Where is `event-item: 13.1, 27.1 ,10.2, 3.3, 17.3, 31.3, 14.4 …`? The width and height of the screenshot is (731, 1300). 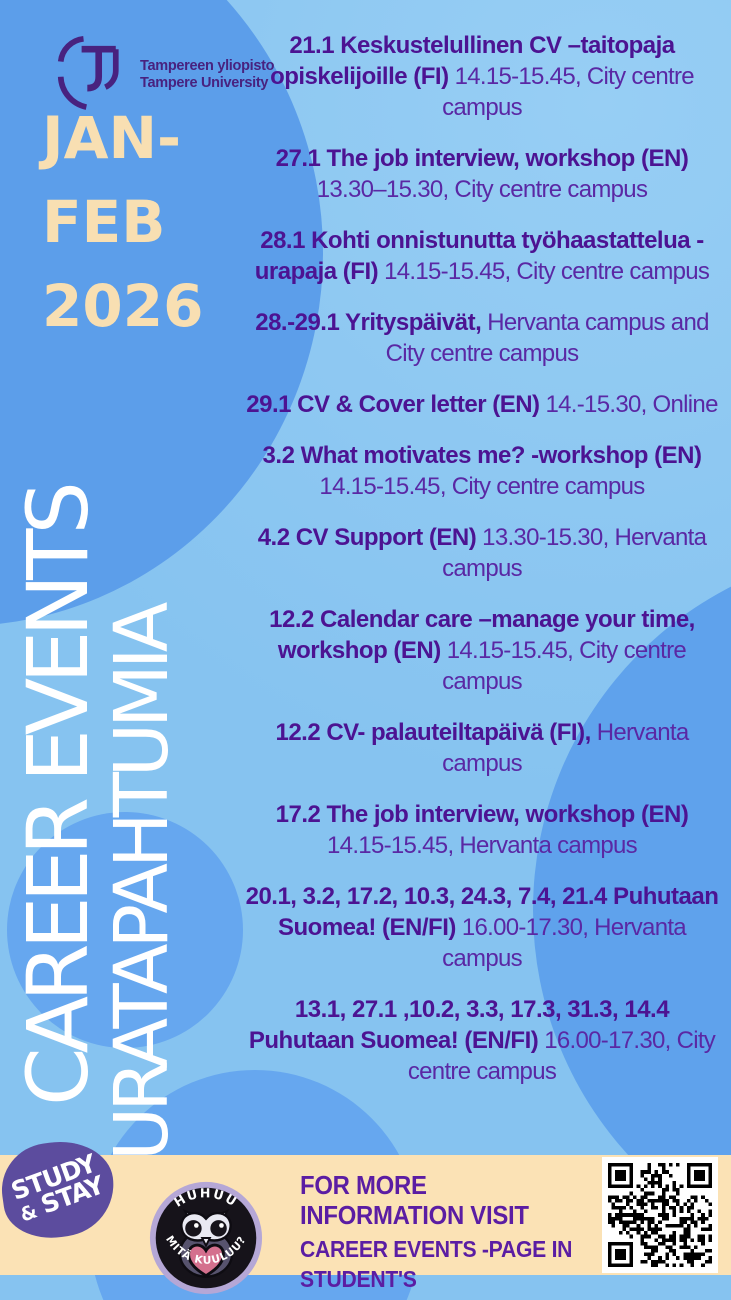
event-item: 13.1, 27.1 ,10.2, 3.3, 17.3, 31.3, 14.4 … is located at coordinates (482, 1040).